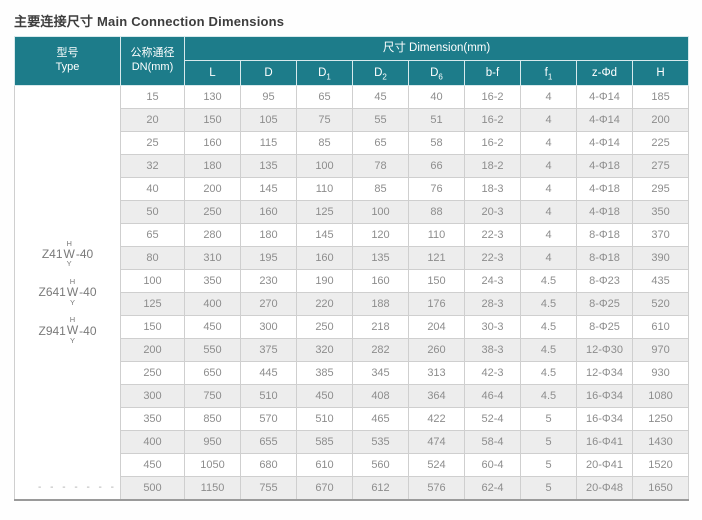 This screenshot has width=702, height=520. What do you see at coordinates (152, 488) in the screenshot?
I see `dn-value: 500` at bounding box center [152, 488].